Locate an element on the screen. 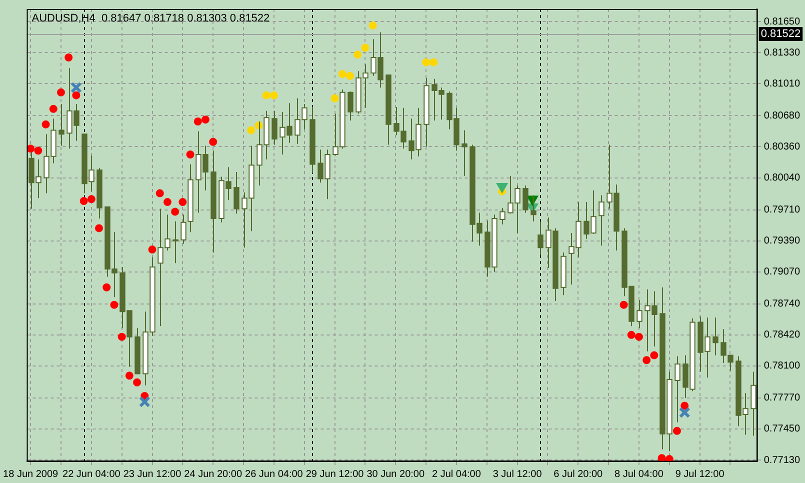 The width and height of the screenshot is (805, 483). y-tick-label: 0.80040 is located at coordinates (782, 178).